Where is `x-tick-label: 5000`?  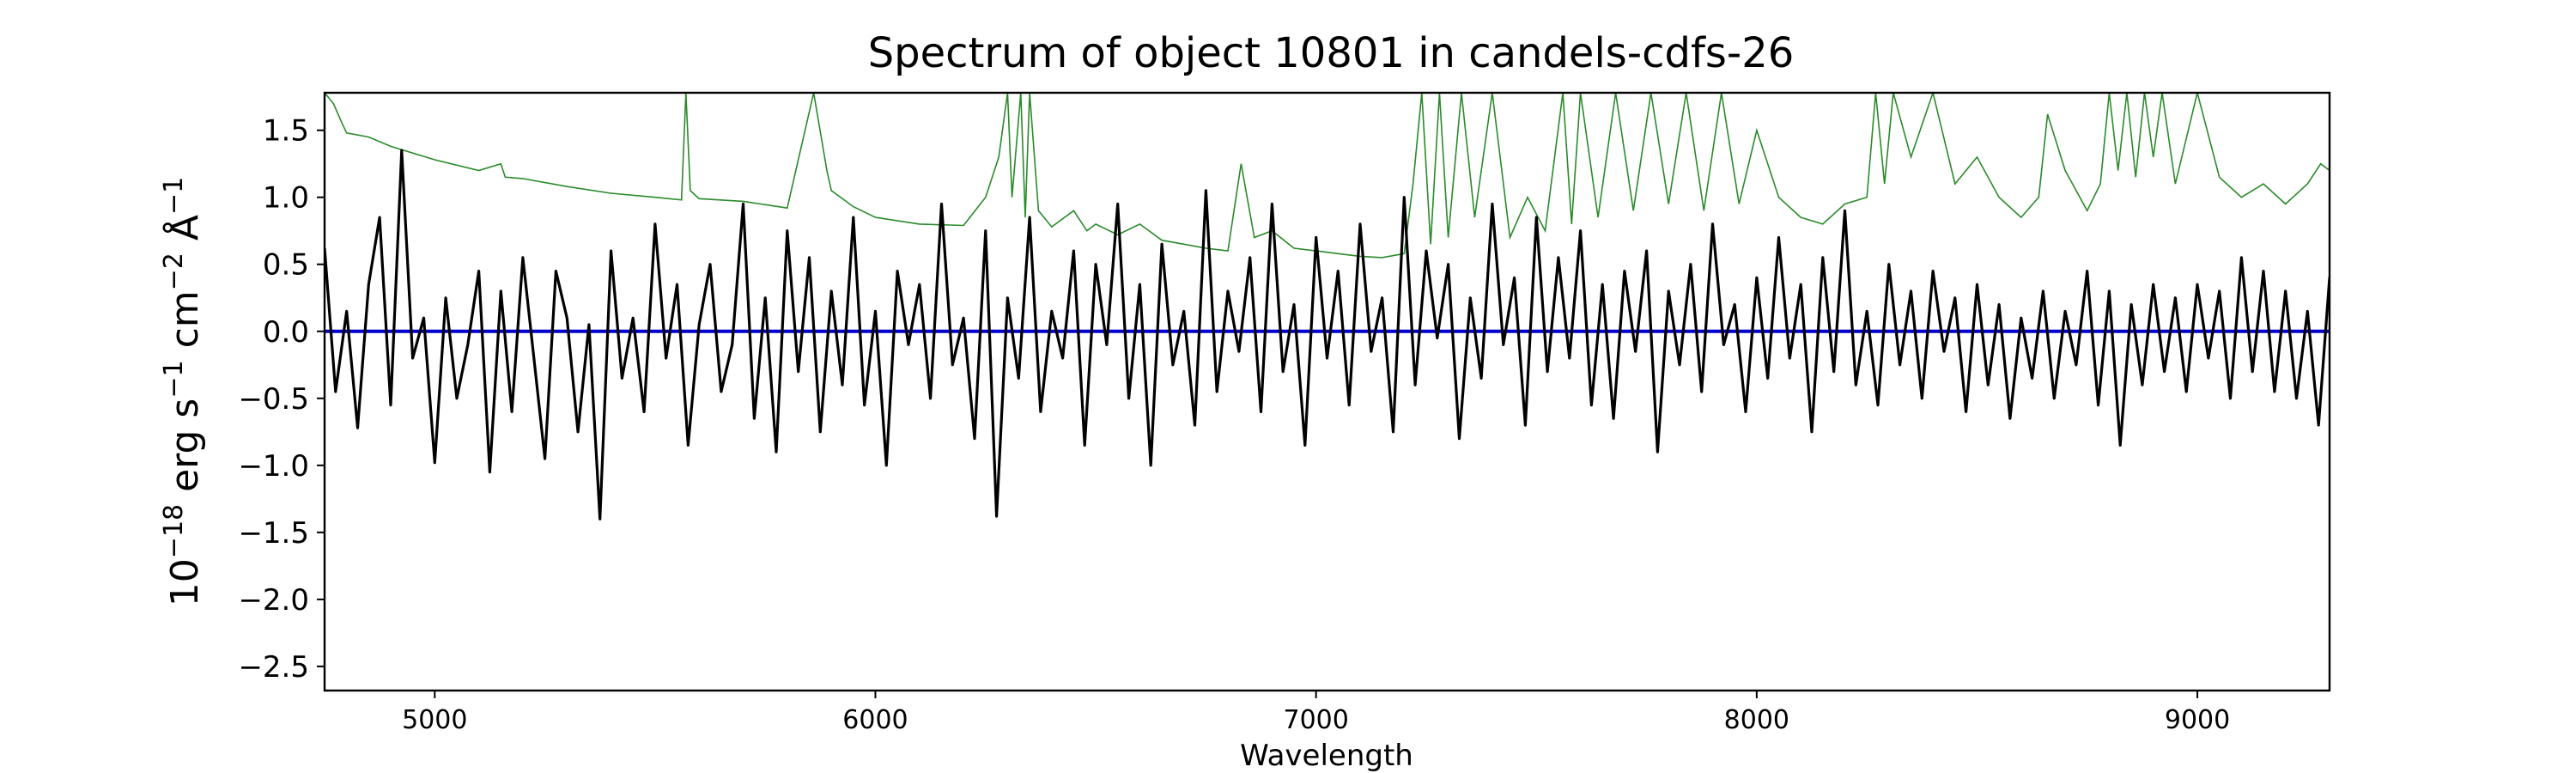 x-tick-label: 5000 is located at coordinates (434, 720).